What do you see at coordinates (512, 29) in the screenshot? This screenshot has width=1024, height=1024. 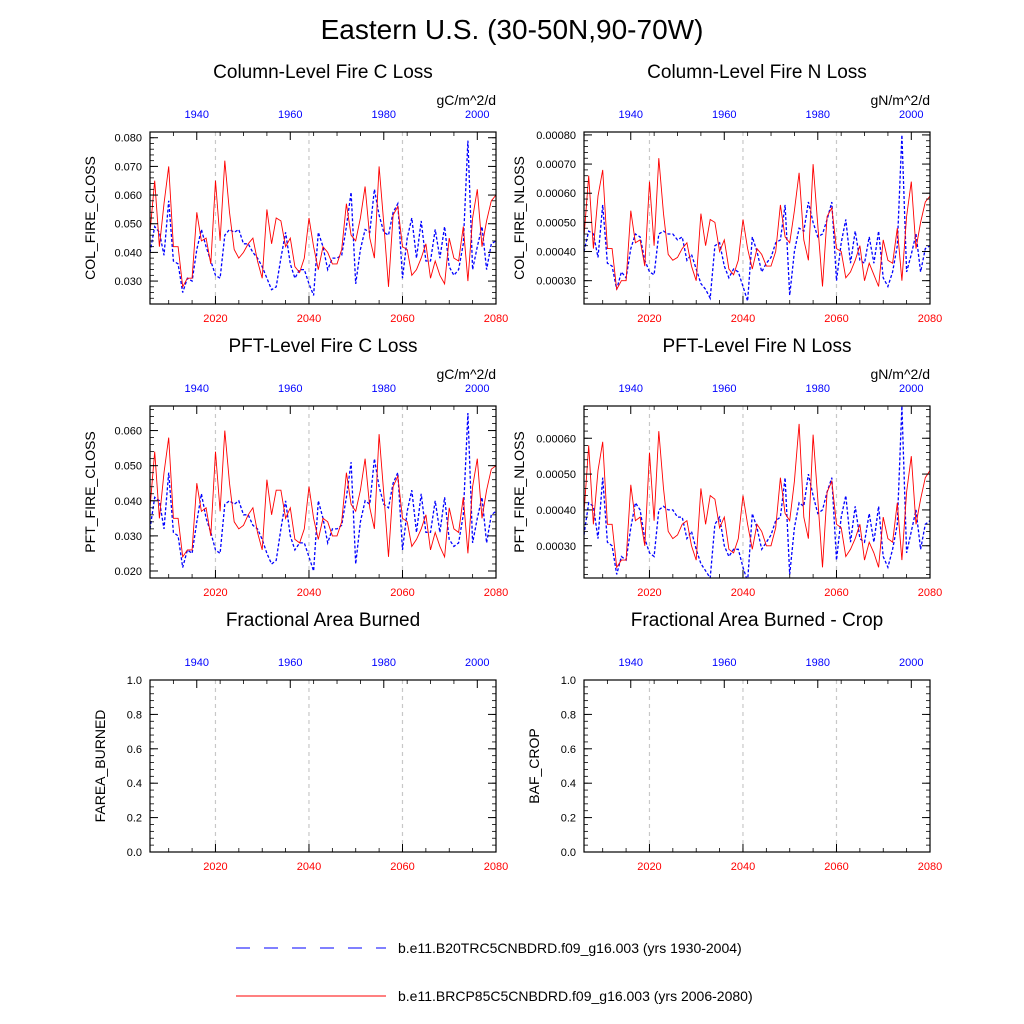 I see `figure-title: Eastern U.S. (30-50N,90-70W)` at bounding box center [512, 29].